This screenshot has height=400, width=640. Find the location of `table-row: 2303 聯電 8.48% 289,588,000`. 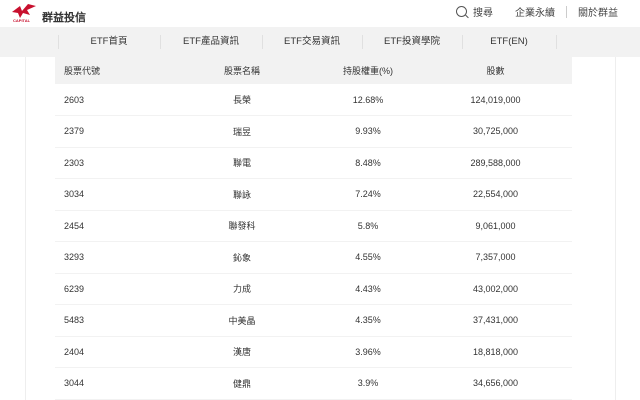

table-row: 2303 聯電 8.48% 289,588,000 is located at coordinates (313, 163).